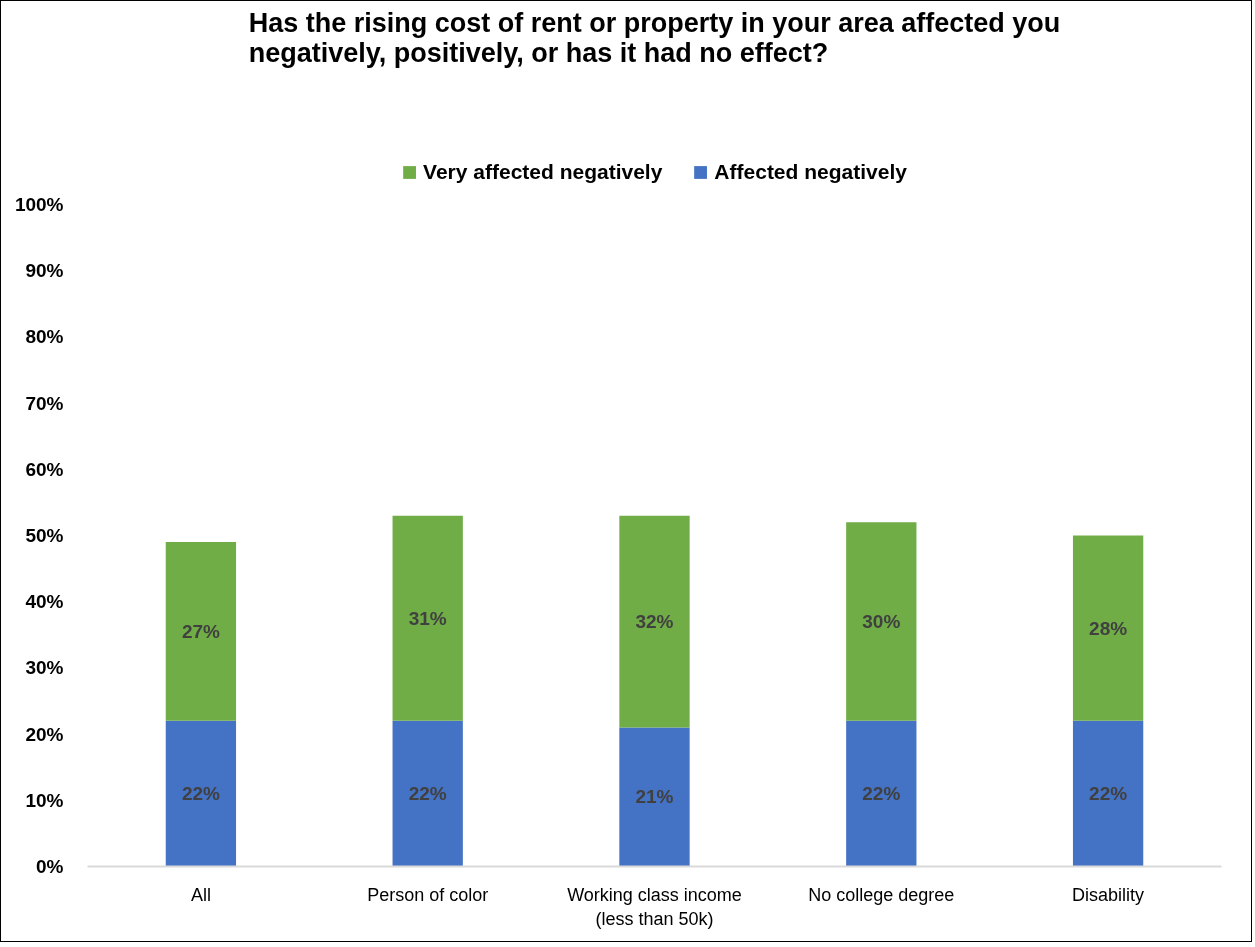  What do you see at coordinates (44, 337) in the screenshot?
I see `y-tick-label: 80%` at bounding box center [44, 337].